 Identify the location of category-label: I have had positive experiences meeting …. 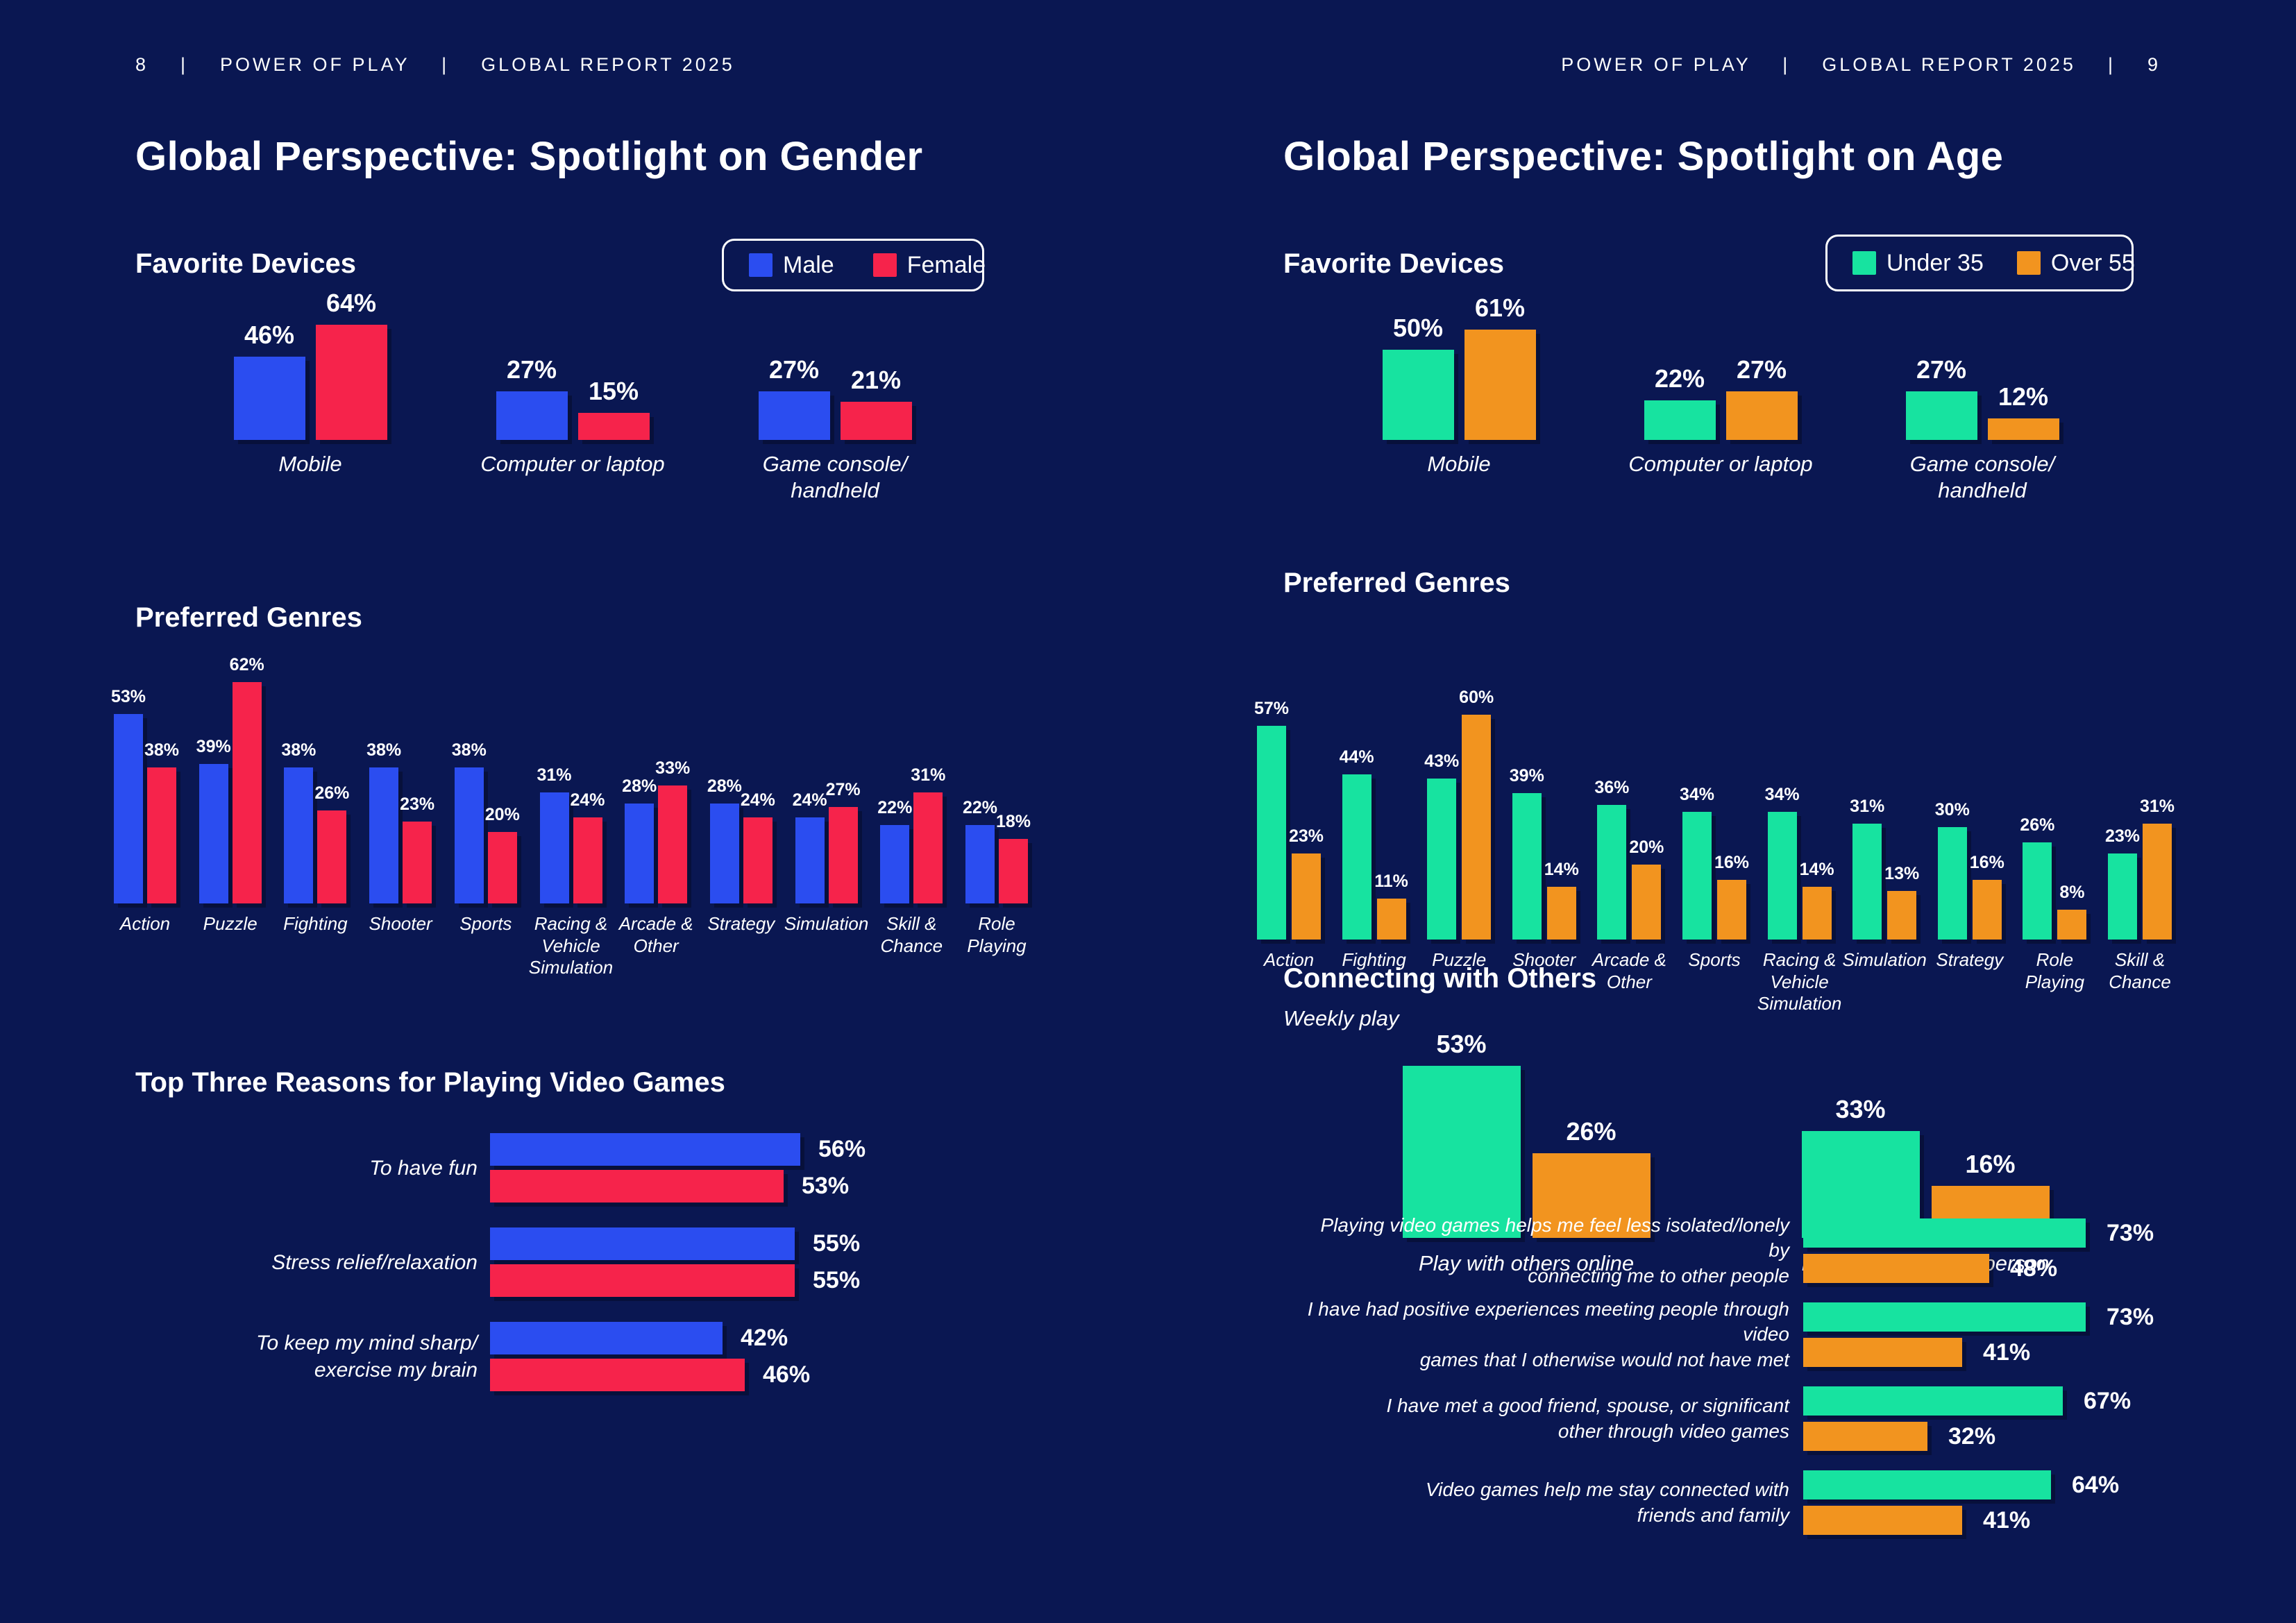
(1548, 1334).